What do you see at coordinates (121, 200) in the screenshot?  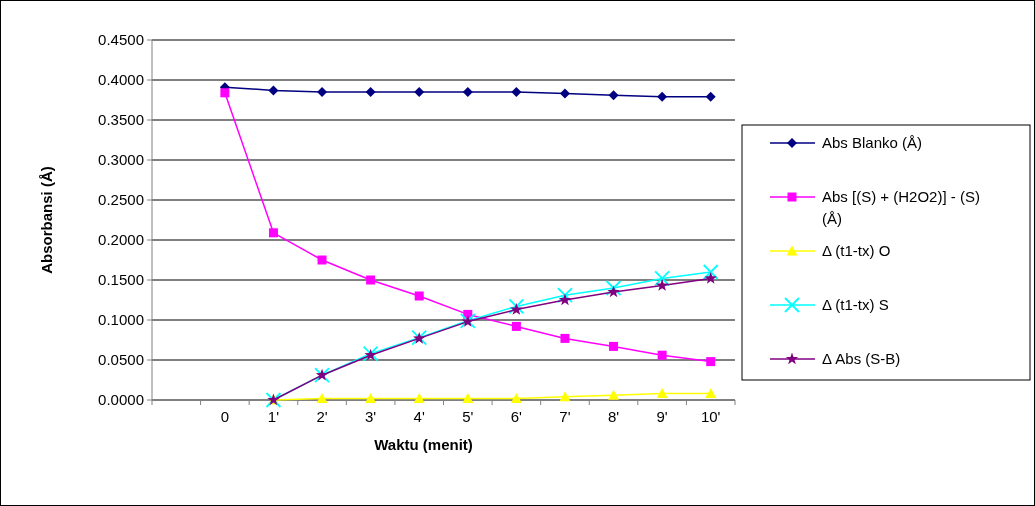 I see `y-tick-label: 0.2500` at bounding box center [121, 200].